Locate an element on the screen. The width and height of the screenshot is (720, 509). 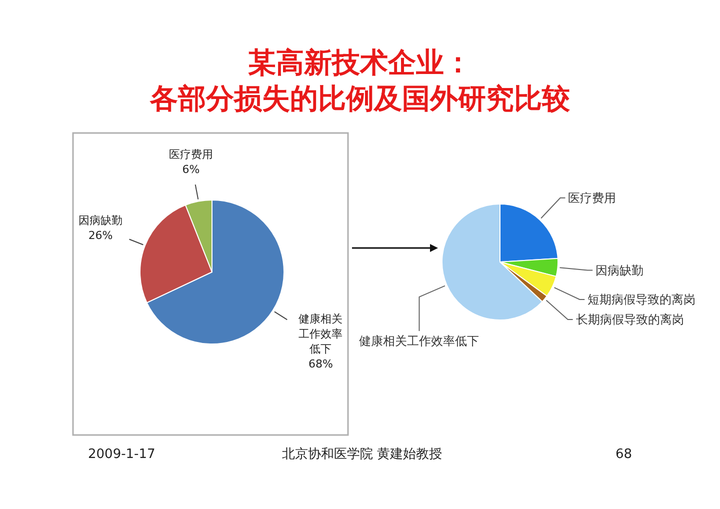
text: 2009-1-17 is located at coordinates (122, 454).